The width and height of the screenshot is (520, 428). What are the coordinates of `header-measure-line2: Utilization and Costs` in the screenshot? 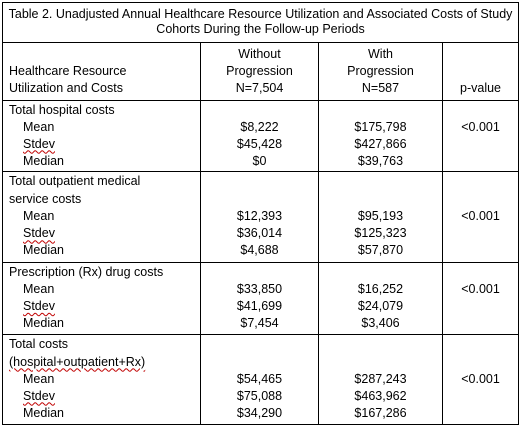 It's located at (66, 88).